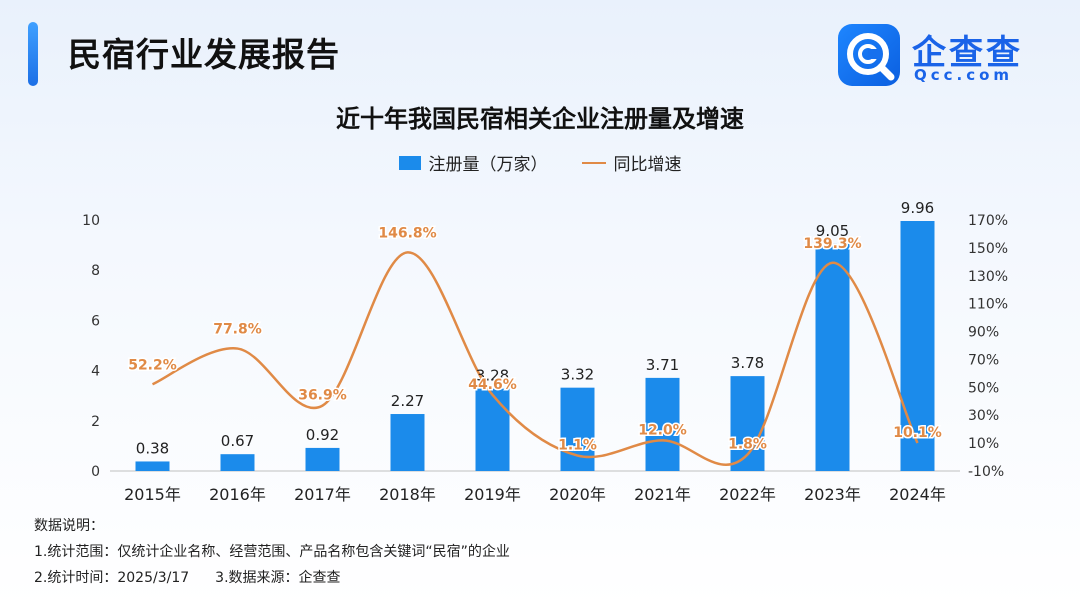 The image size is (1080, 608). What do you see at coordinates (409, 162) in the screenshot?
I see `legend-bar-swatch` at bounding box center [409, 162].